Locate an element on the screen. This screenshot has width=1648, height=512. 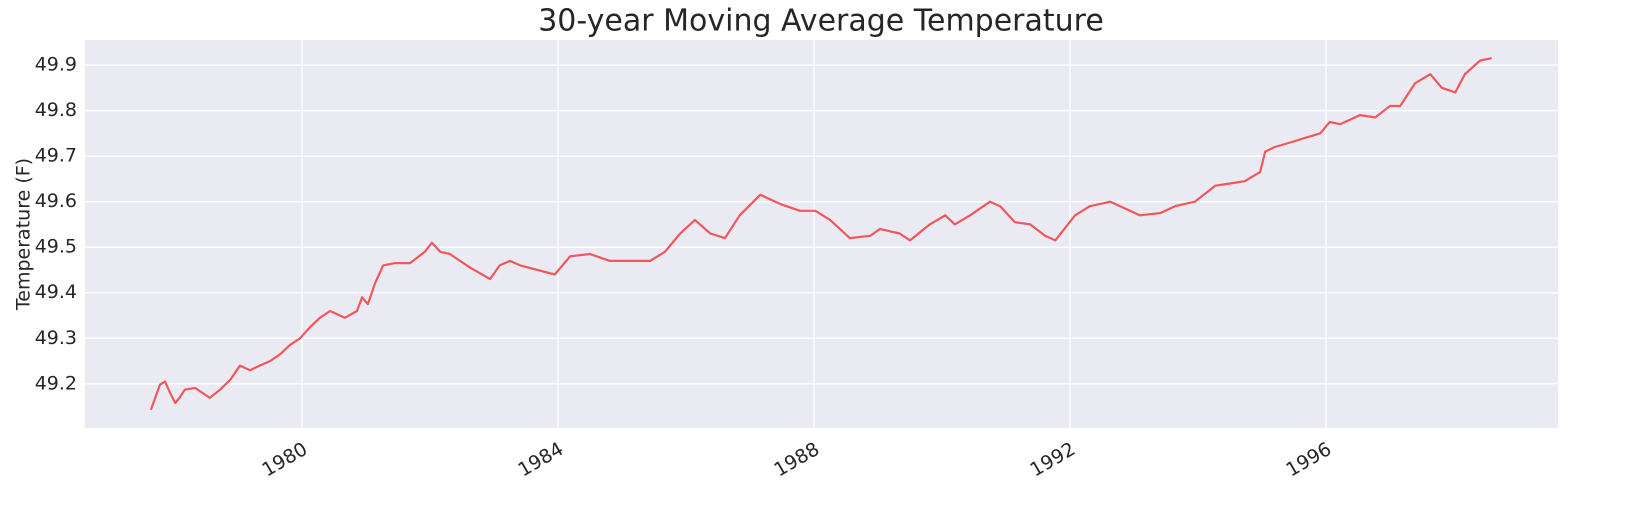
x-tick-label: 1992 is located at coordinates (1052, 459).